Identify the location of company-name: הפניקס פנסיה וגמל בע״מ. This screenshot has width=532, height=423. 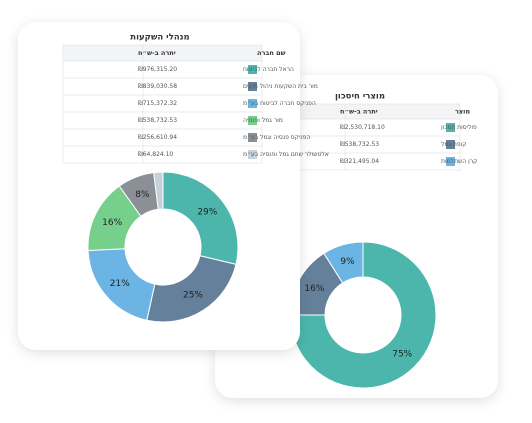
(276, 137).